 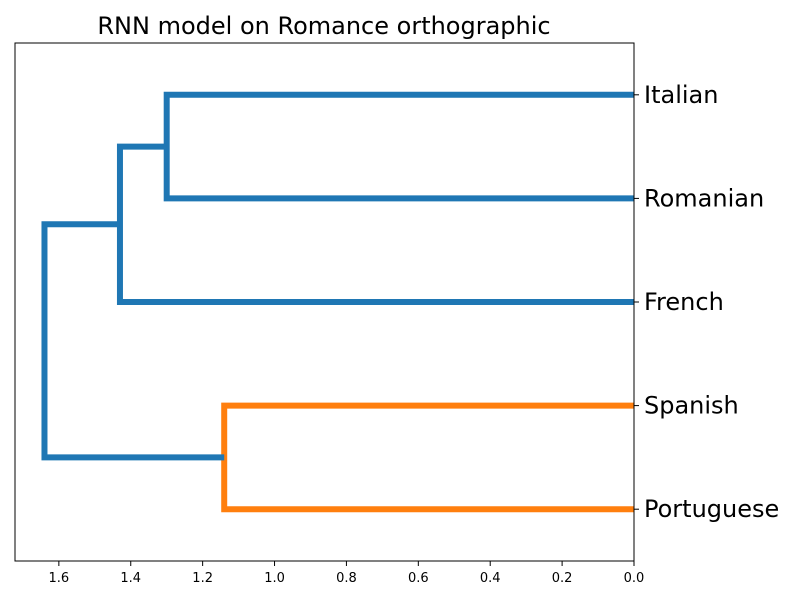 I want to click on x-tick-label: 1.4, so click(x=130, y=578).